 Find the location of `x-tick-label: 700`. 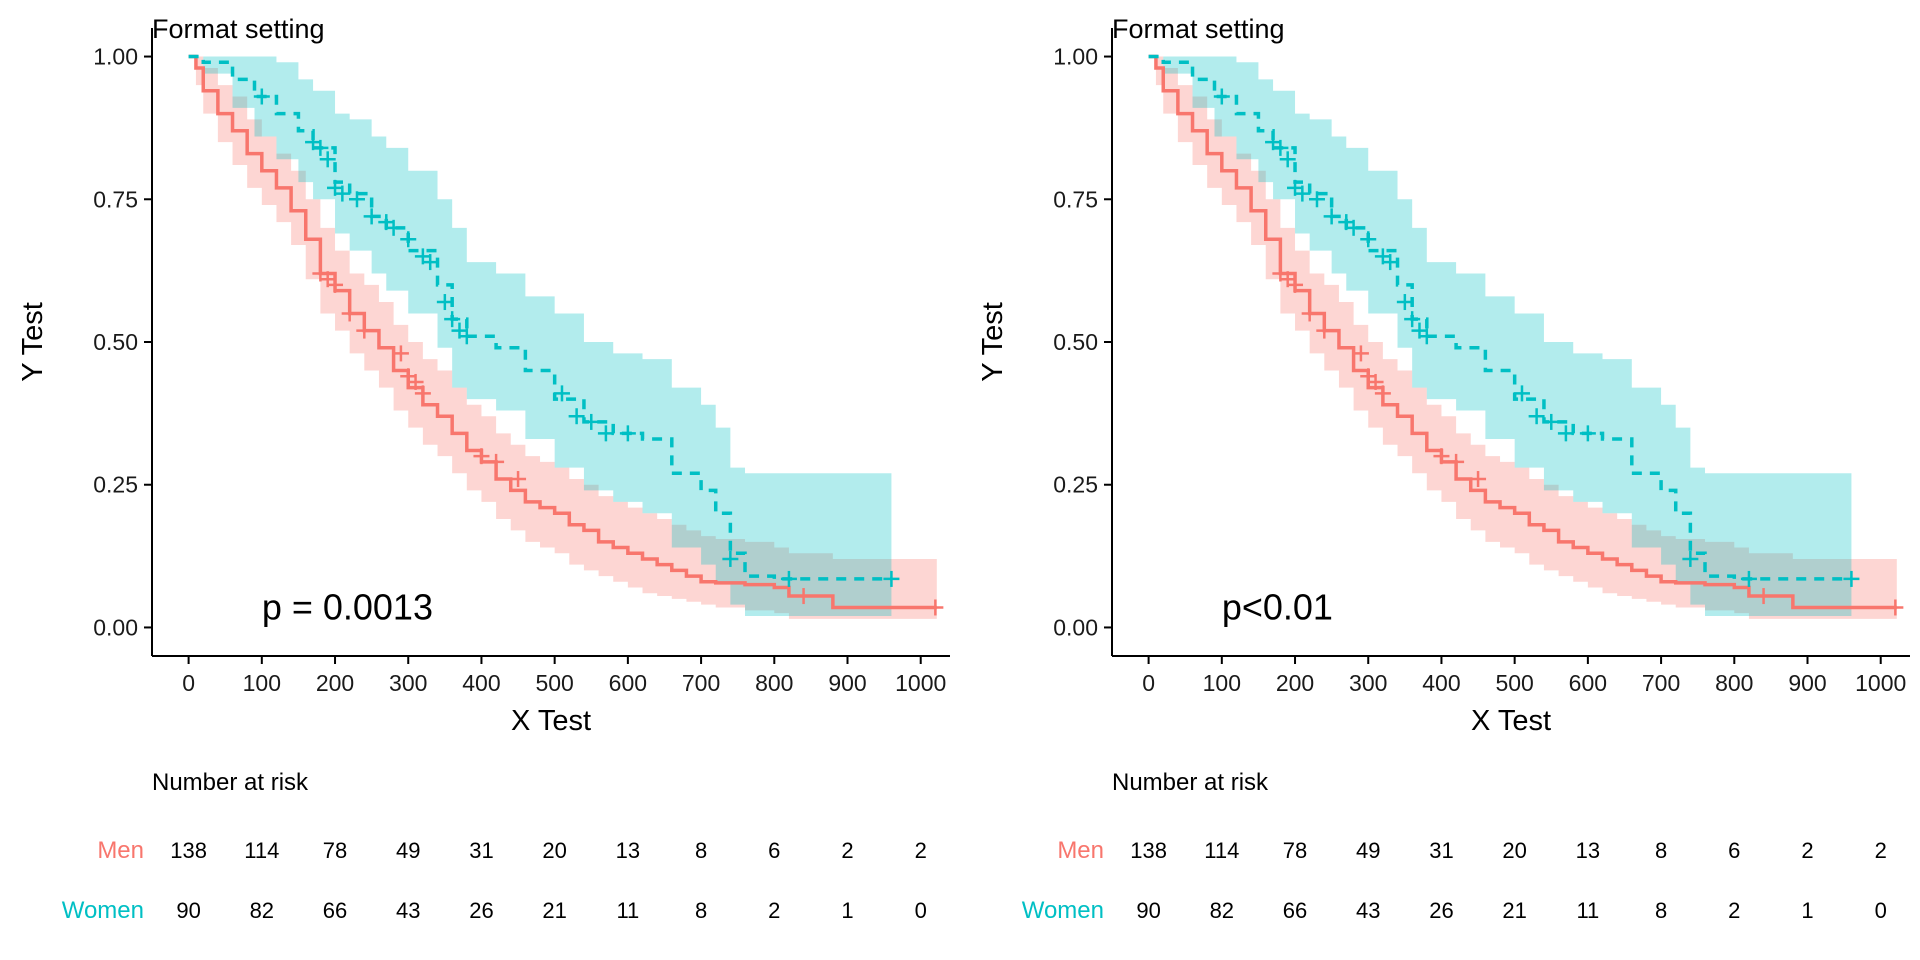

x-tick-label: 700 is located at coordinates (1661, 683).